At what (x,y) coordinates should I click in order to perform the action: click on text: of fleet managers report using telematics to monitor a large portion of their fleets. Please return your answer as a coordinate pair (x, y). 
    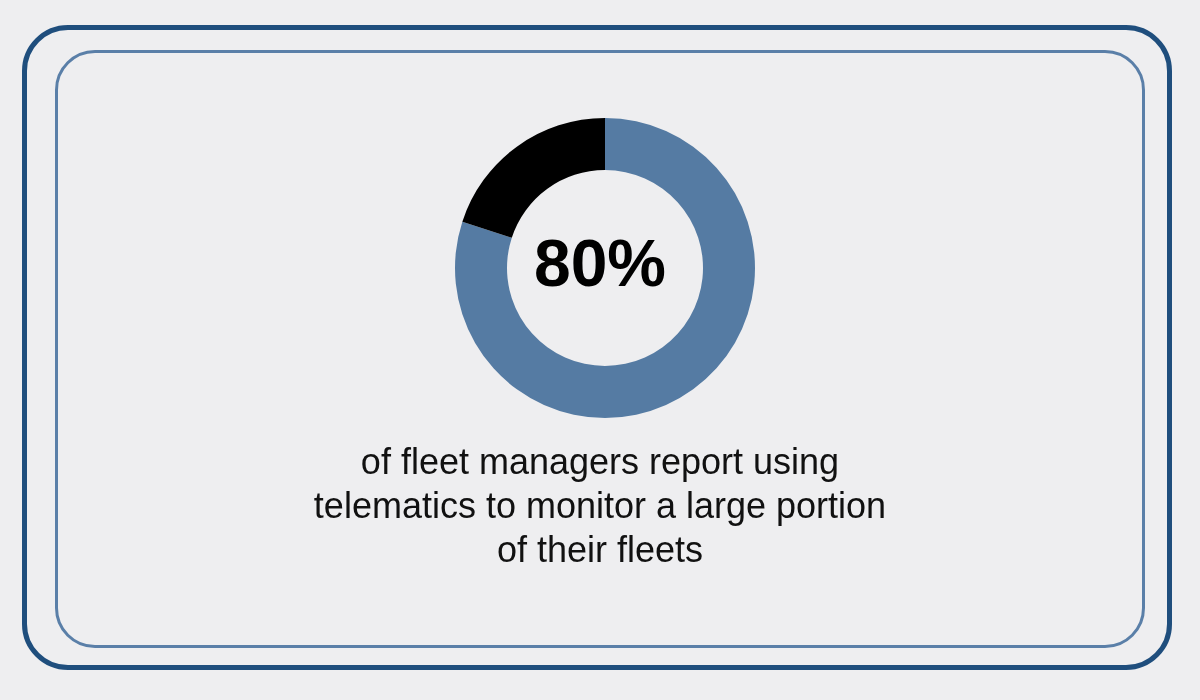
    Looking at the image, I should click on (600, 506).